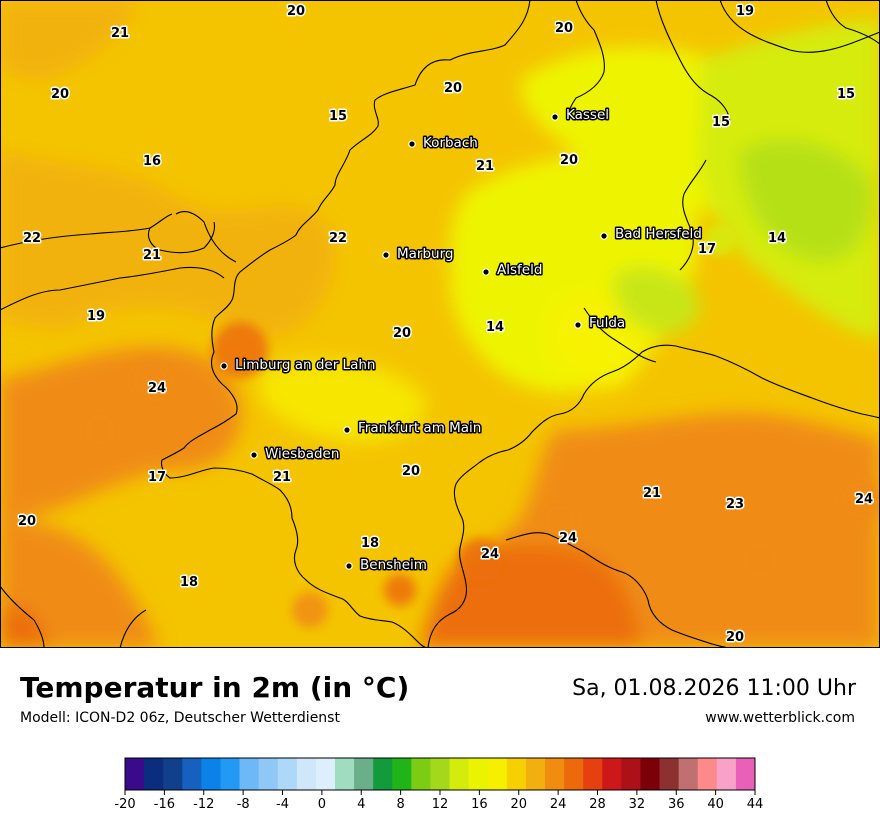 The image size is (880, 830). Describe the element at coordinates (302, 454) in the screenshot. I see `city-label: Wiesbaden` at that location.